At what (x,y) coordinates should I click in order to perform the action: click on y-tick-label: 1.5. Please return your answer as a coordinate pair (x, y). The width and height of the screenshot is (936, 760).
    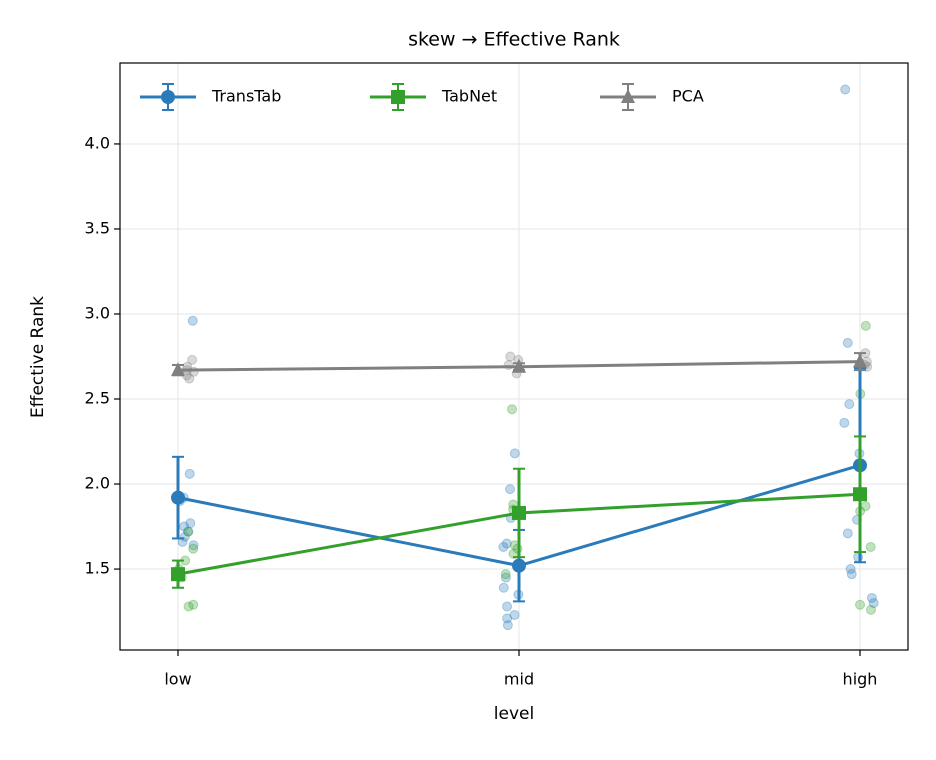
    Looking at the image, I should click on (97, 568).